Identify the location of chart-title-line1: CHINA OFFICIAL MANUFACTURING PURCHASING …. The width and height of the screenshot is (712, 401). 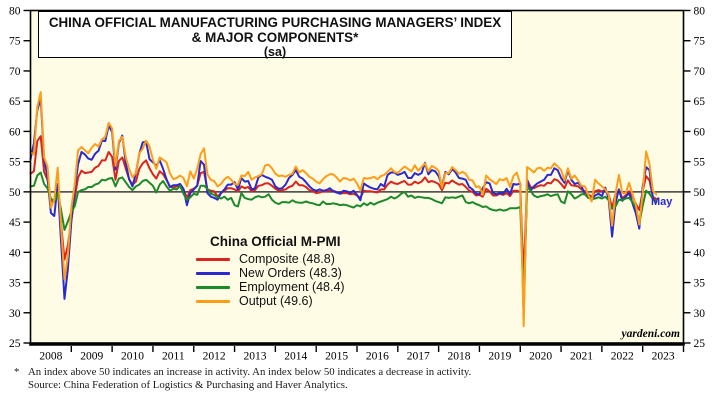
(275, 22).